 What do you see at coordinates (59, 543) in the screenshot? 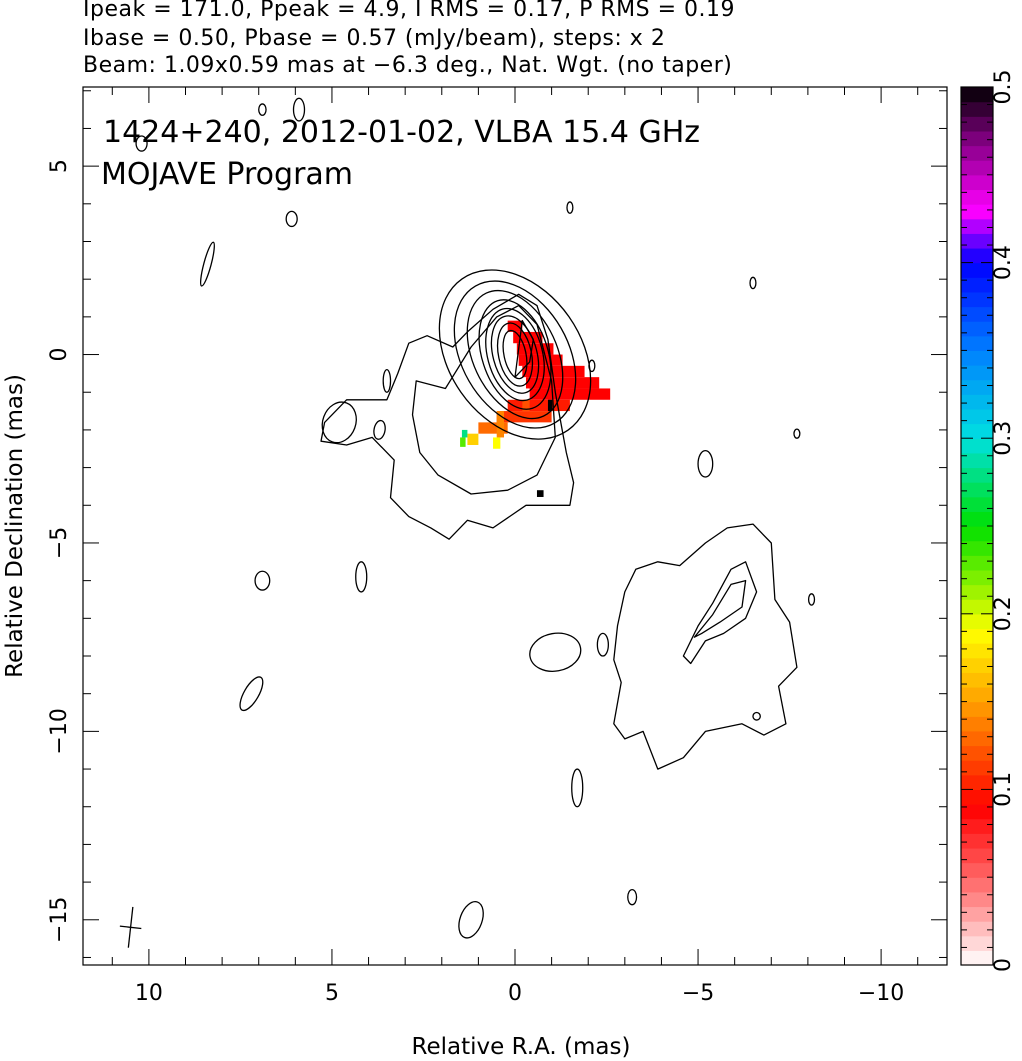
I see `y-tick-label: −5` at bounding box center [59, 543].